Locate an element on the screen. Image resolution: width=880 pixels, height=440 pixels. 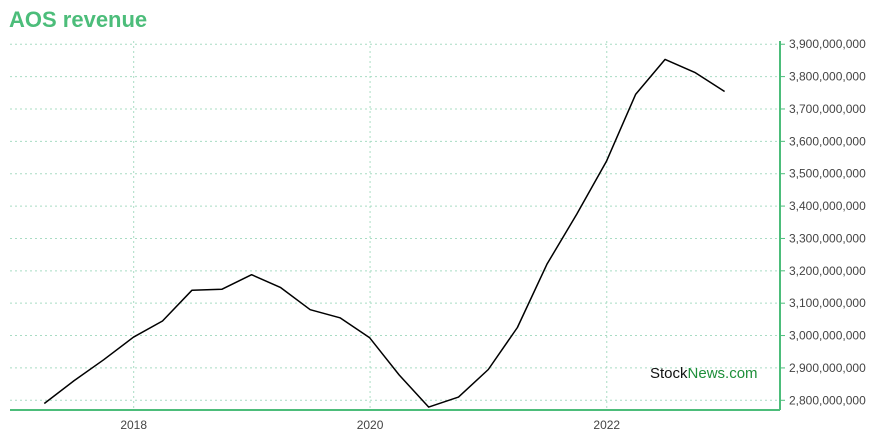
chart-title: AOS revenue is located at coordinates (78, 19).